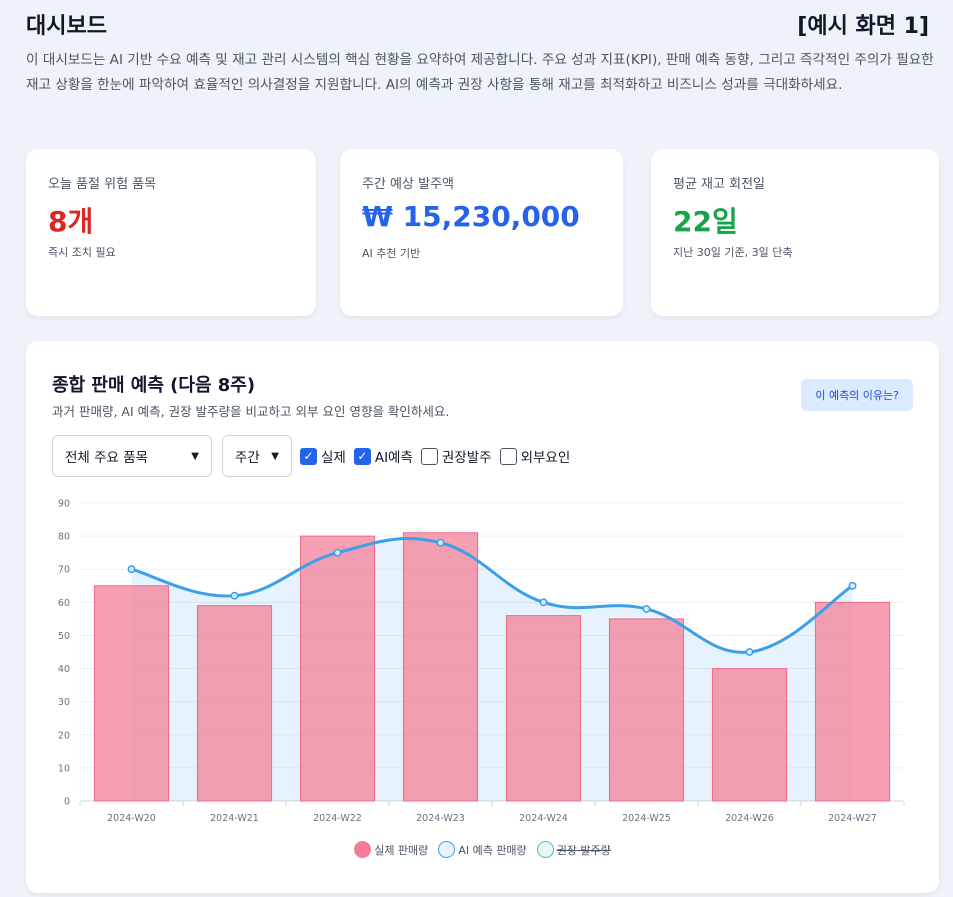  I want to click on kpi-note: 즉시 조치 필요, so click(82, 252).